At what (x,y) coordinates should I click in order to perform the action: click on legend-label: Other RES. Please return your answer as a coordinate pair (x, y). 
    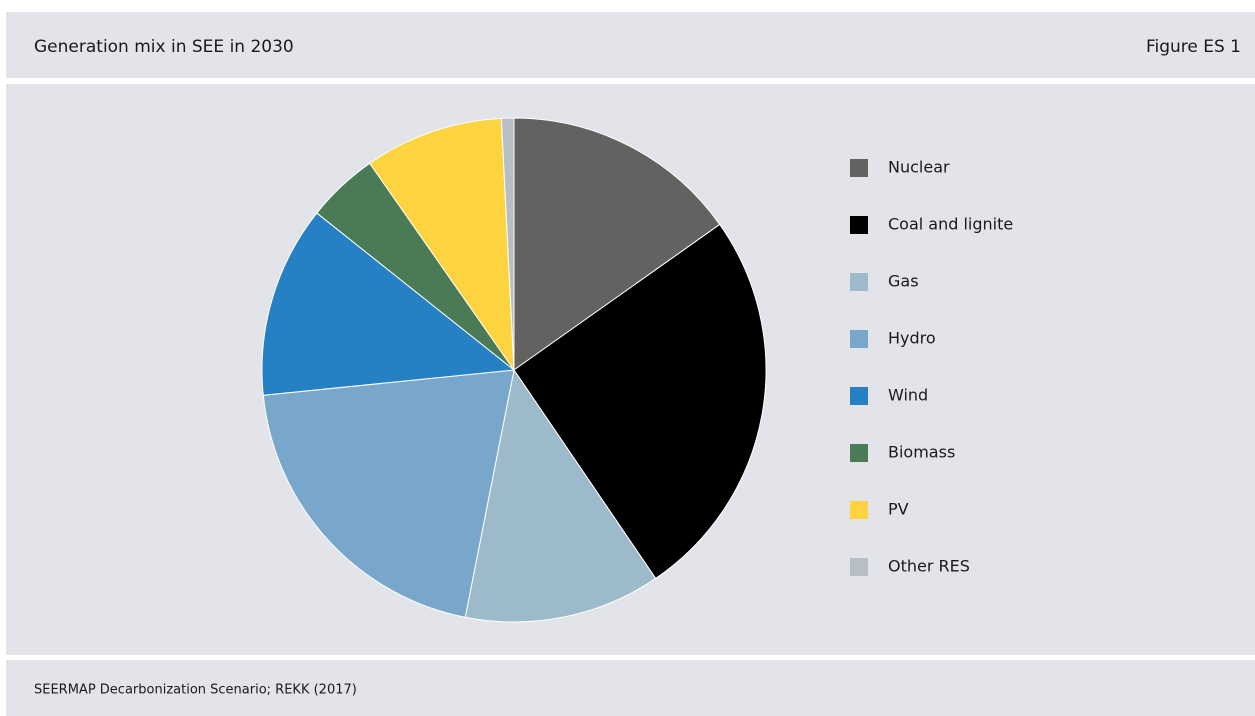
    Looking at the image, I should click on (929, 566).